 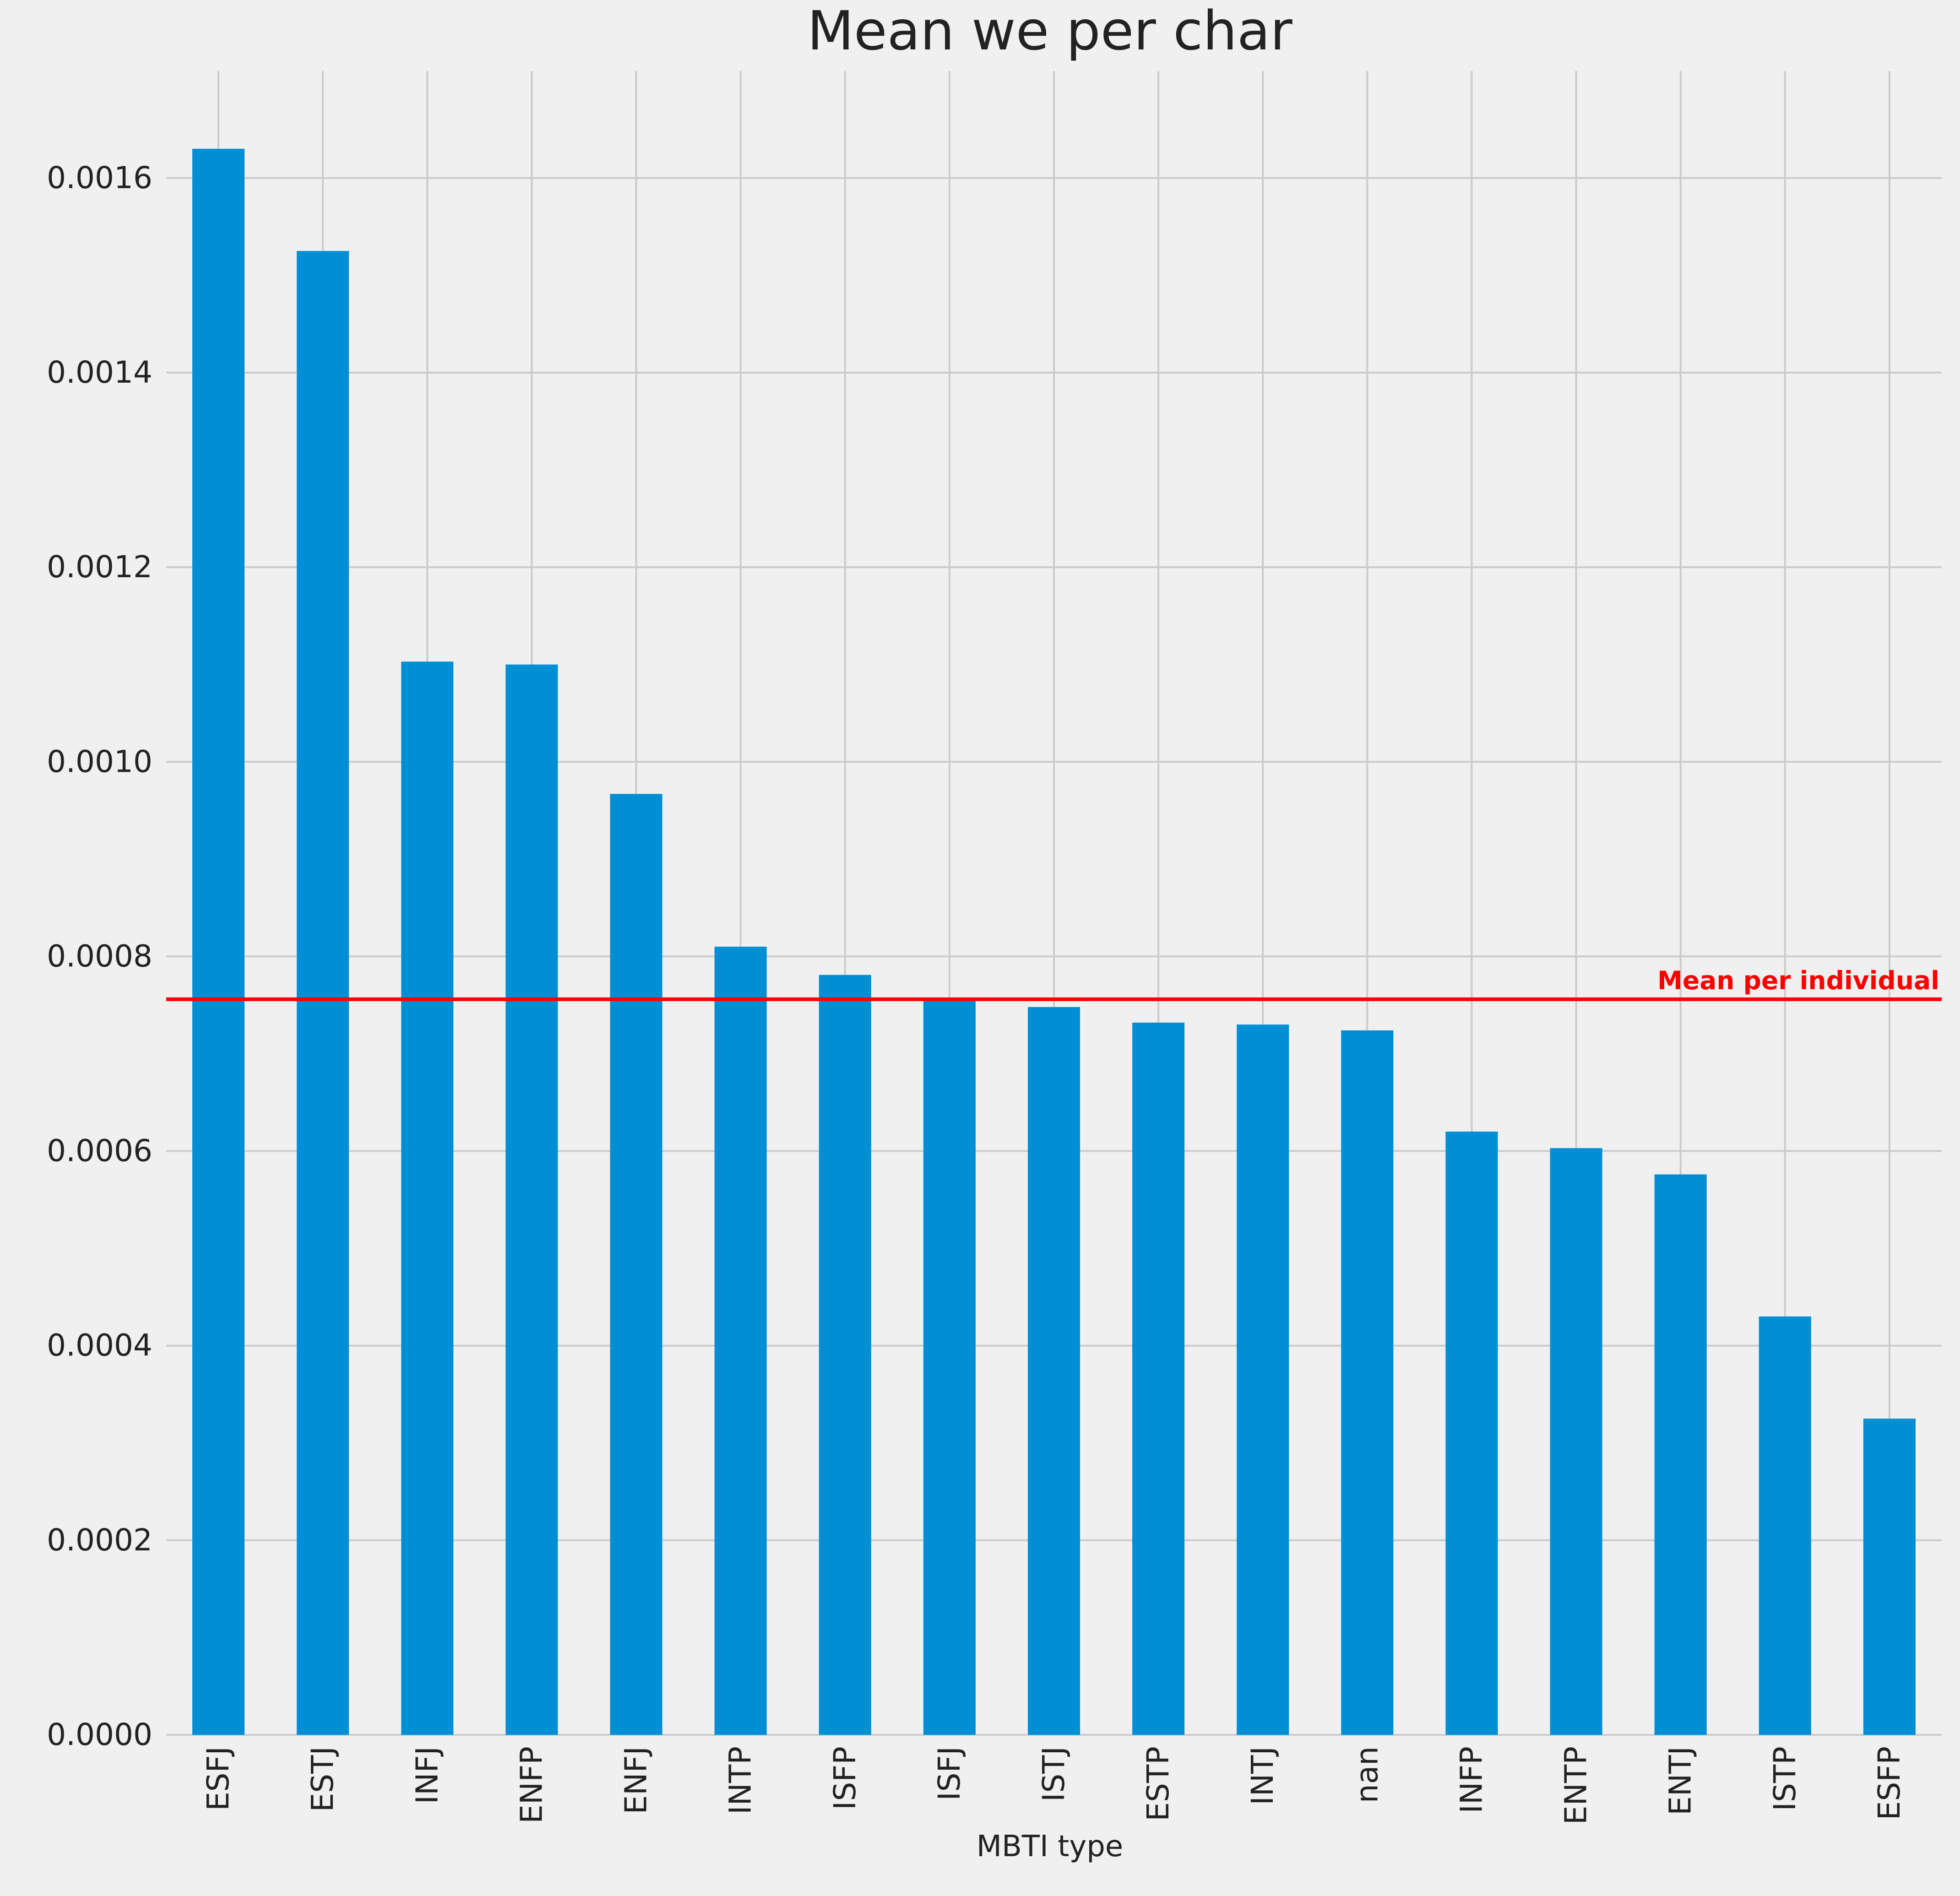 What do you see at coordinates (1158, 1783) in the screenshot?
I see `x-tick-label: ESTP` at bounding box center [1158, 1783].